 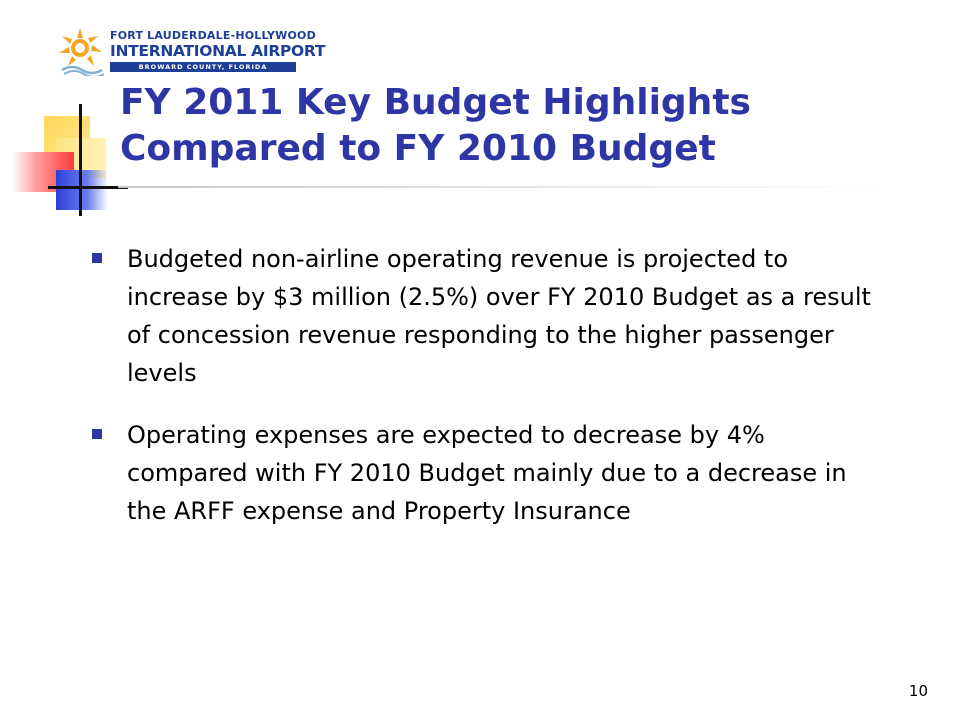 I want to click on title-underline, so click(x=498, y=187).